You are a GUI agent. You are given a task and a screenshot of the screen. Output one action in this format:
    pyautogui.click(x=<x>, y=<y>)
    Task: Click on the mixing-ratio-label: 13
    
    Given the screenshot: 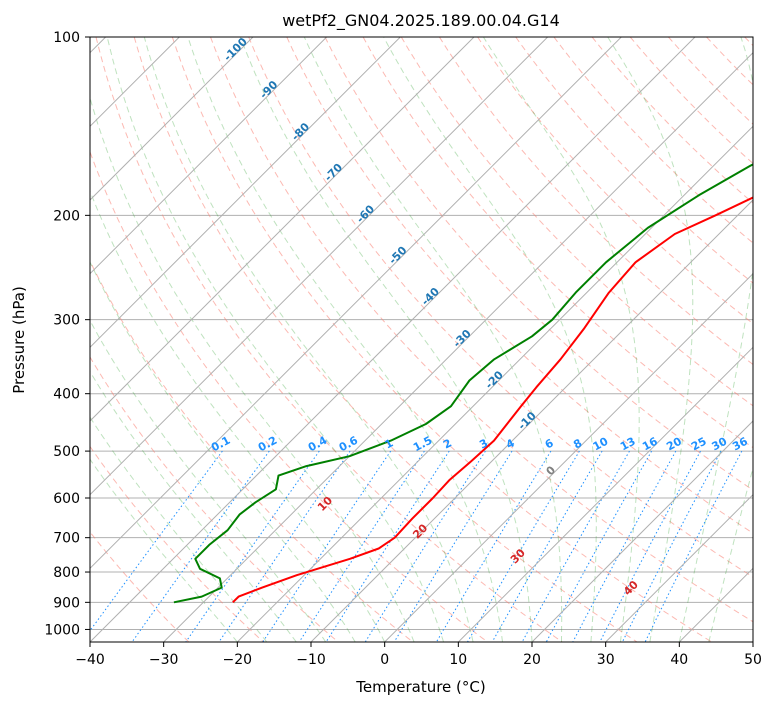 What is the action you would take?
    pyautogui.click(x=628, y=444)
    